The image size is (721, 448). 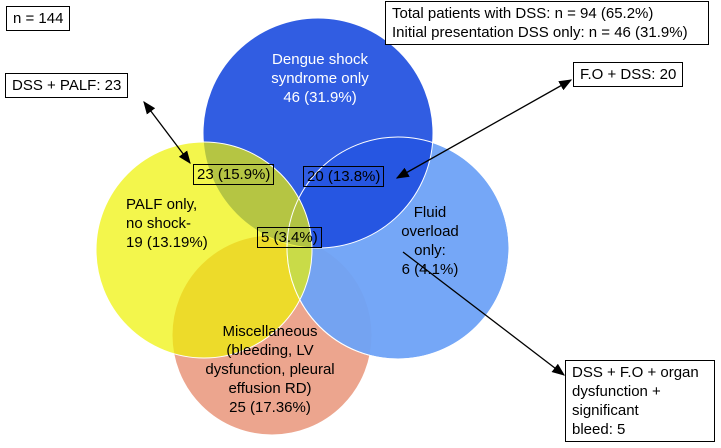 I want to click on total-dss-text: Total patients with DSS: n = 94 (65.2%), so click(x=523, y=13).